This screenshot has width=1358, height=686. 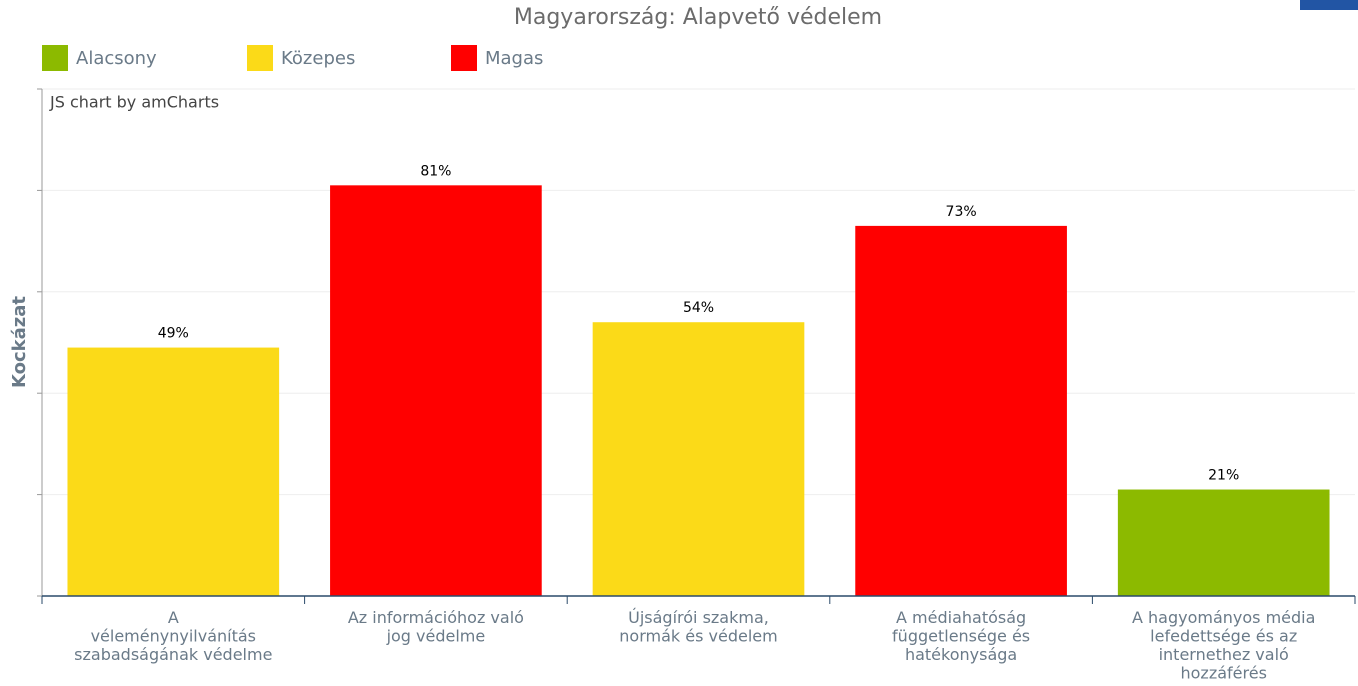 I want to click on x-tick-line: függetlensége és, so click(x=961, y=635).